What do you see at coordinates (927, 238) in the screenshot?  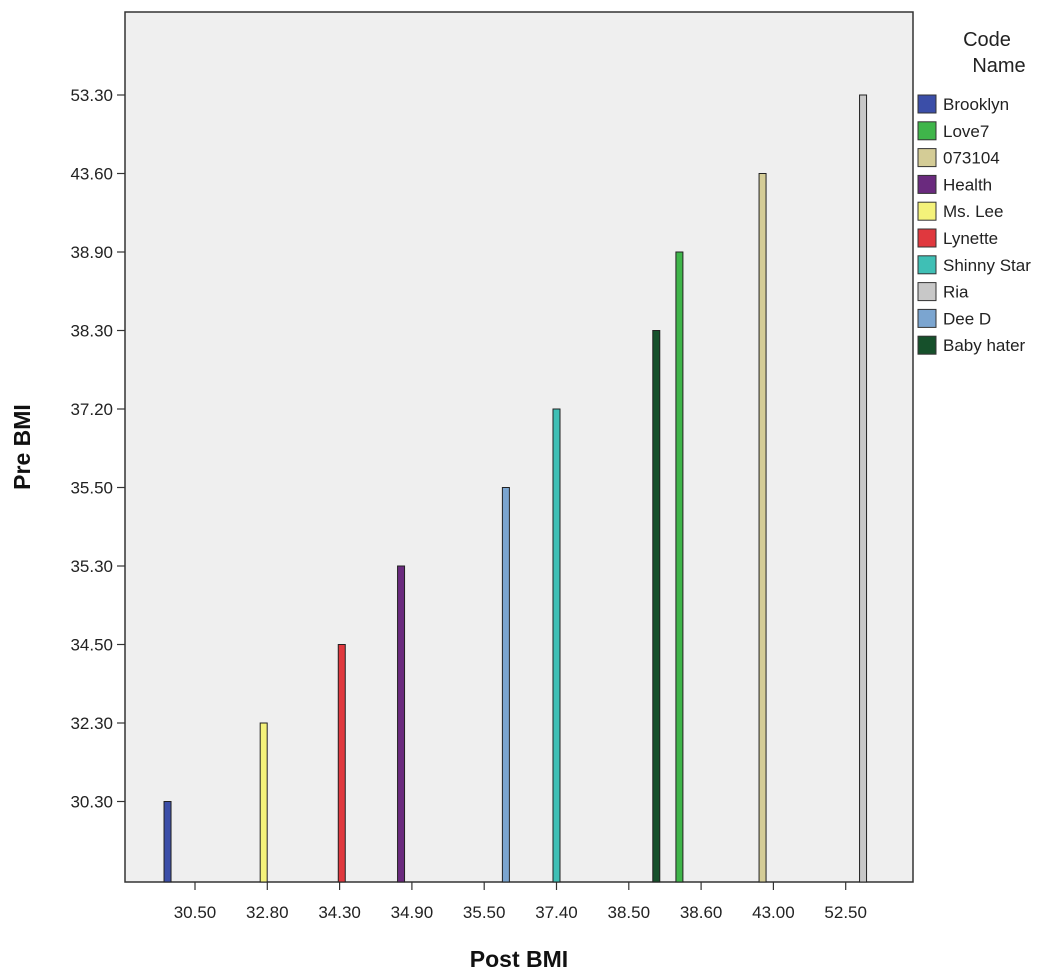 I see `legend-swatch-lynette` at bounding box center [927, 238].